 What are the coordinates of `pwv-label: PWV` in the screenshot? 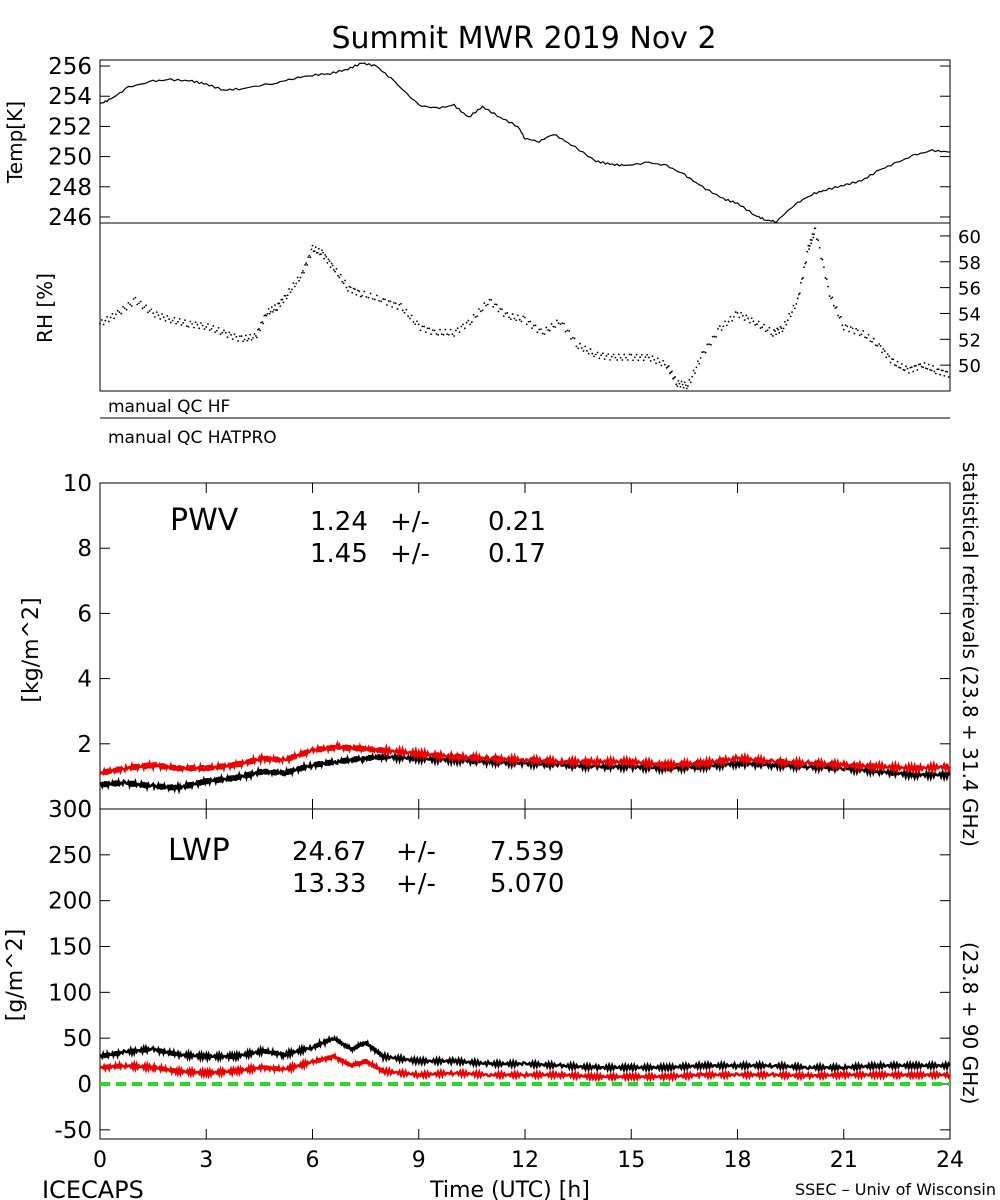 It's located at (204, 520).